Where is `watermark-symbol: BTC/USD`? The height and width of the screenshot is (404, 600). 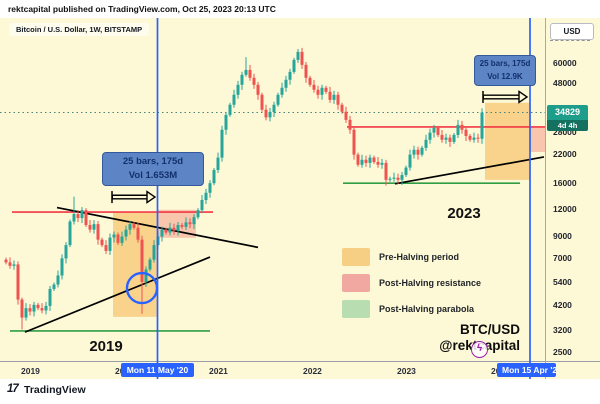
watermark-symbol: BTC/USD is located at coordinates (490, 329).